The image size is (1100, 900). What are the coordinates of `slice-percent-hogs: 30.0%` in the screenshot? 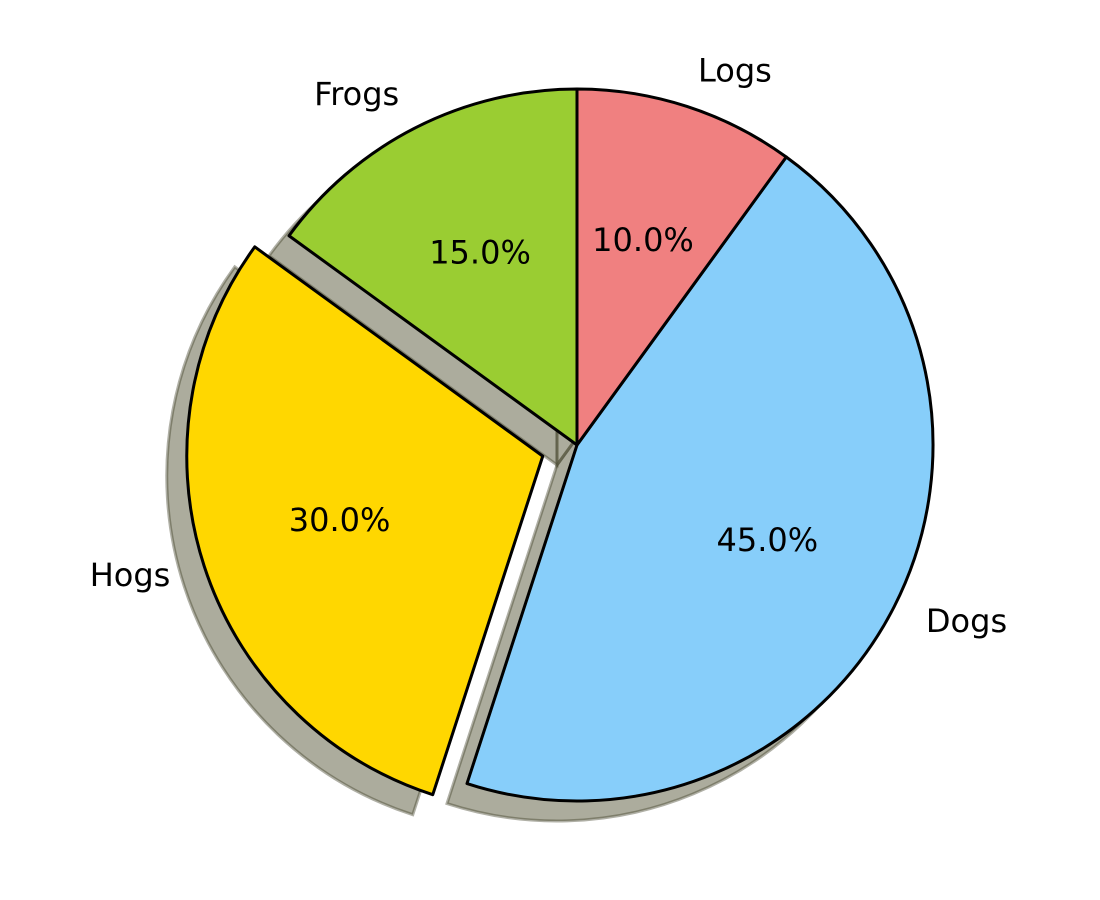 It's located at (340, 520).